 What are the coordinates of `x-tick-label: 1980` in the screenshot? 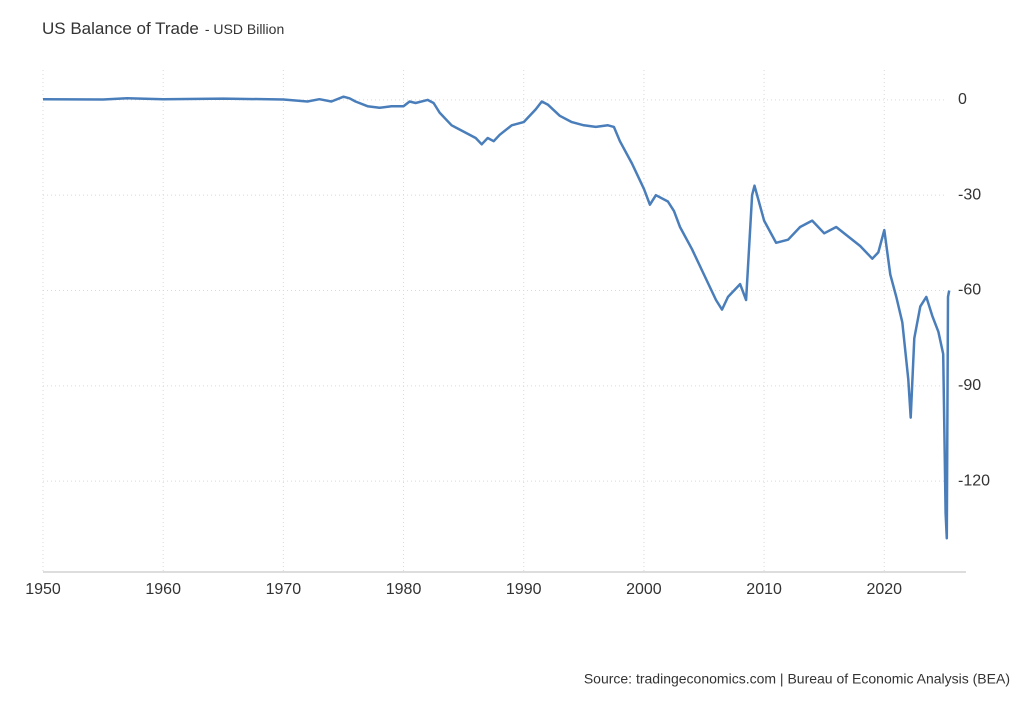 It's located at (404, 589).